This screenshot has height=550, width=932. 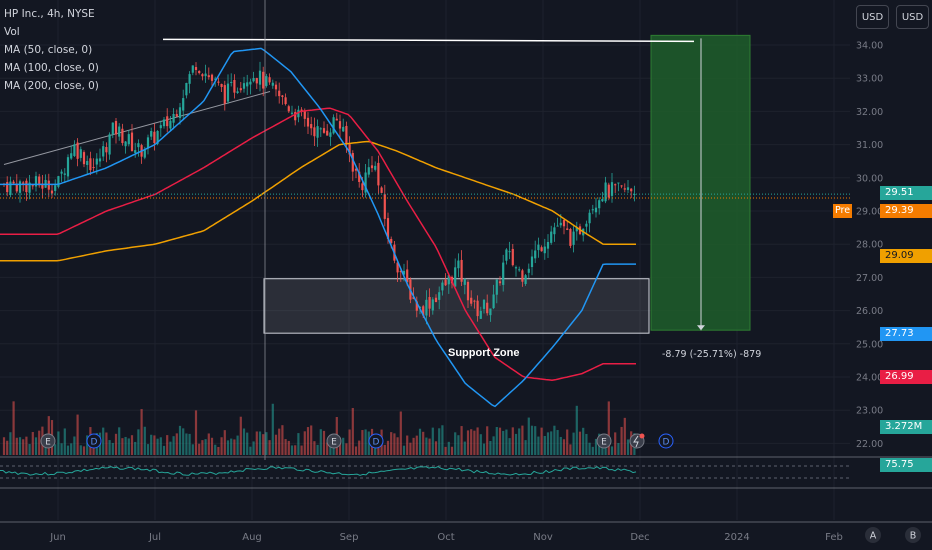 I want to click on axis-button-label: B, so click(x=913, y=536).